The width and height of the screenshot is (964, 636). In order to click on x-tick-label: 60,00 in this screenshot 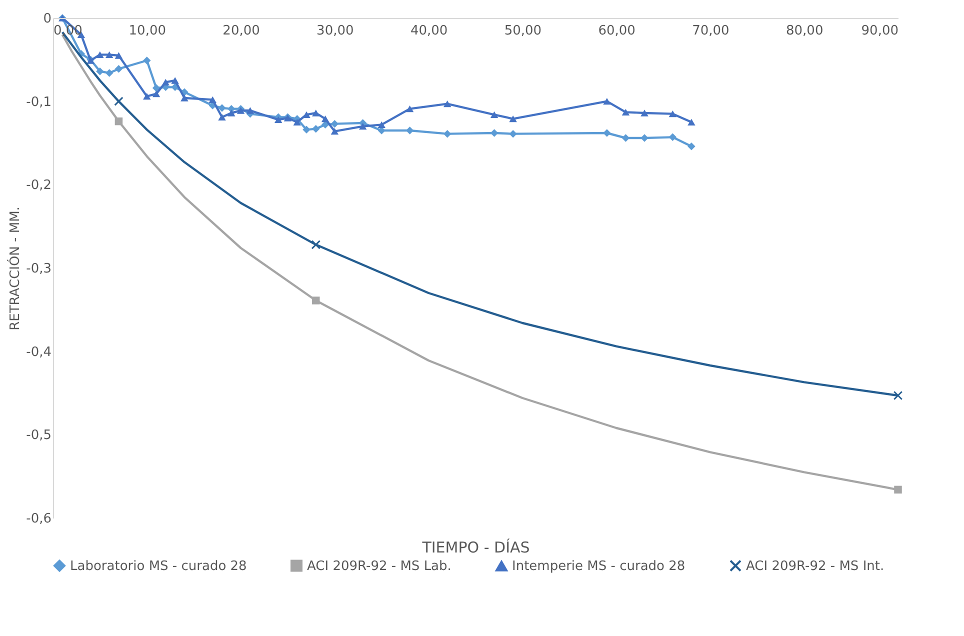, I will do `click(617, 31)`.